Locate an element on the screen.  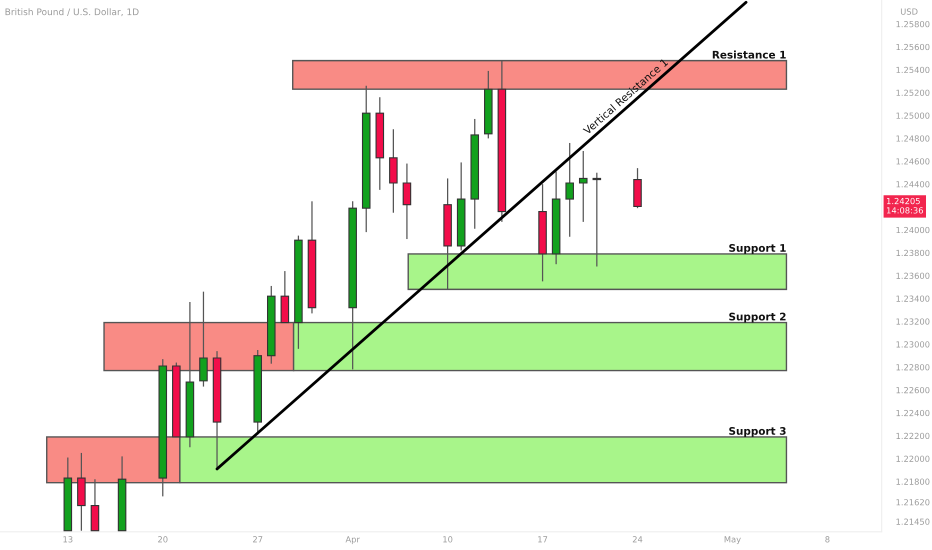
x-tick-label: Apr is located at coordinates (353, 540).